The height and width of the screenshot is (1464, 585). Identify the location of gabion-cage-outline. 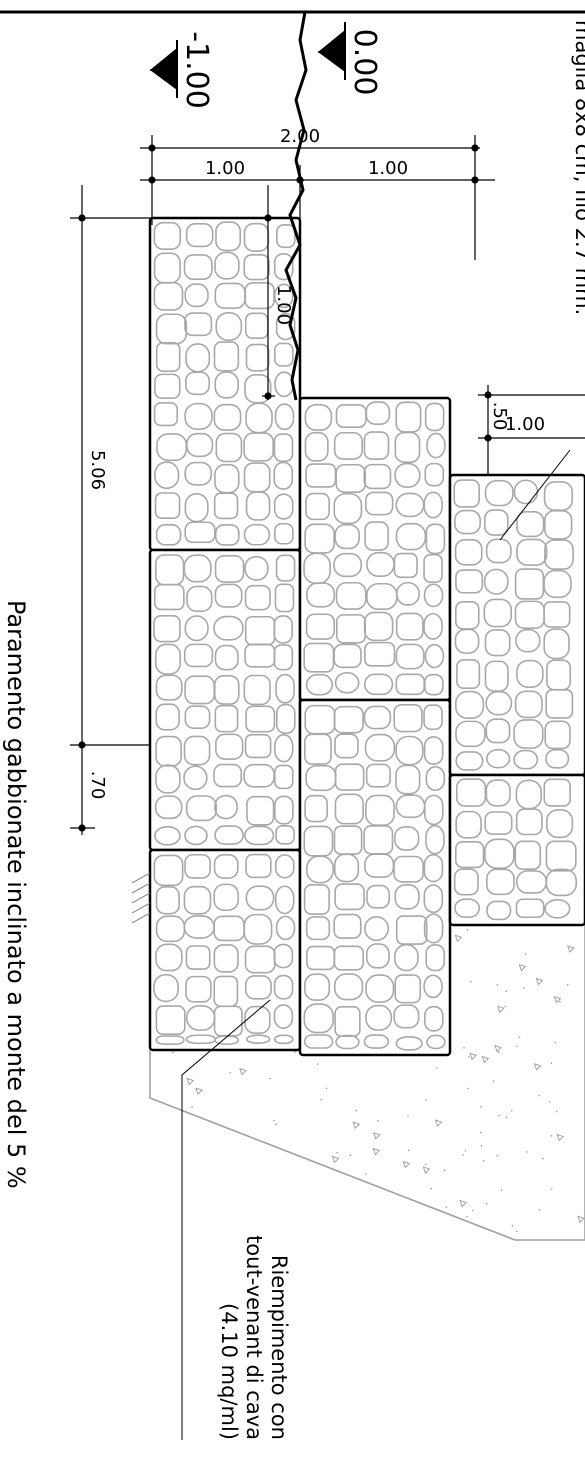
(516, 850).